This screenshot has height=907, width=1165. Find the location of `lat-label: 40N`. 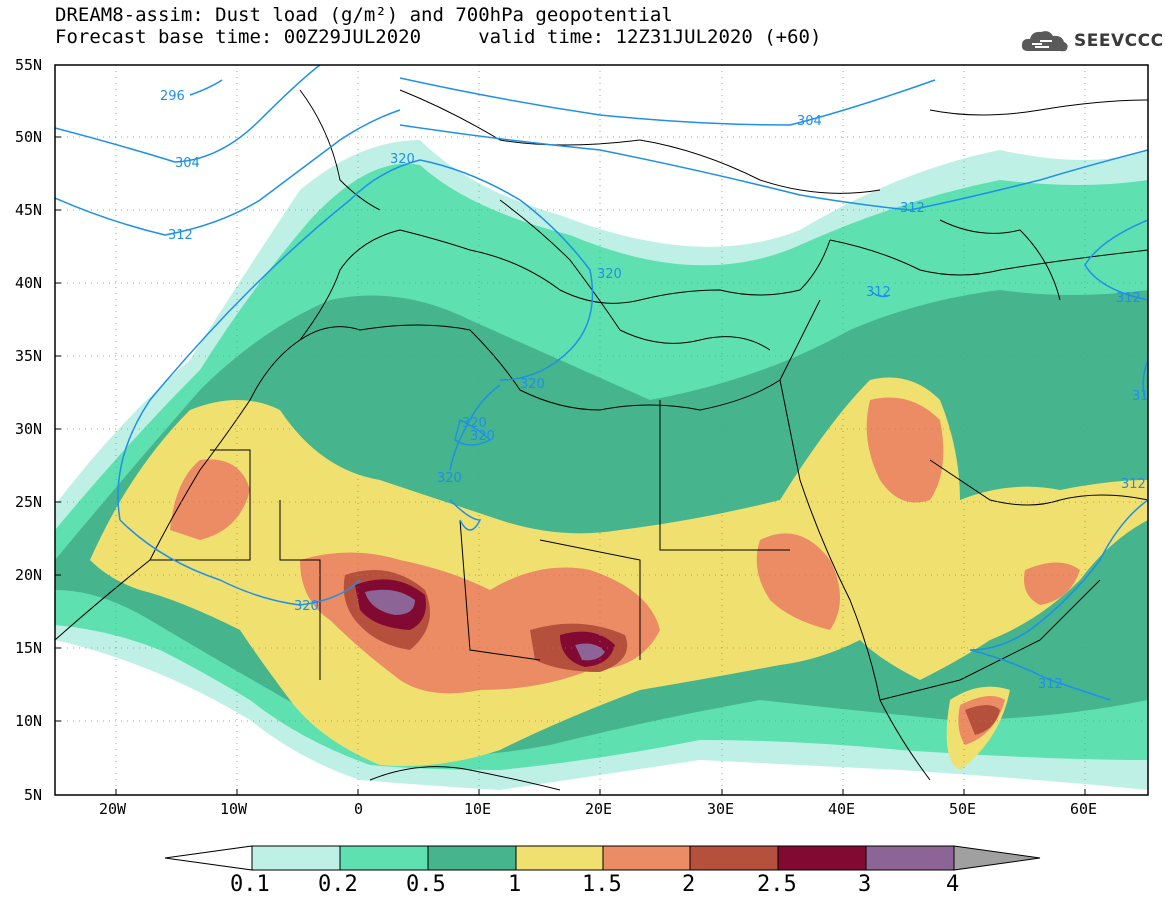

lat-label: 40N is located at coordinates (29, 283).